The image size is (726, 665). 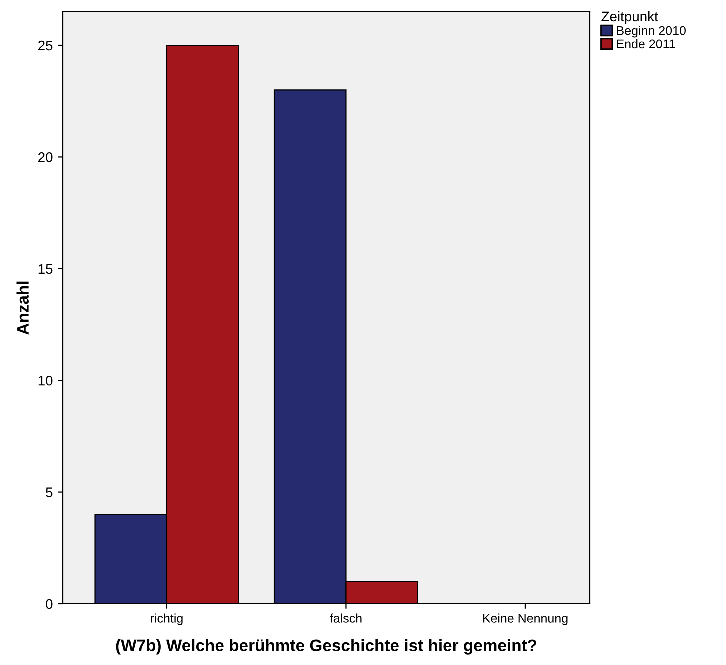 I want to click on x-tick-label: richtig, so click(x=167, y=620).